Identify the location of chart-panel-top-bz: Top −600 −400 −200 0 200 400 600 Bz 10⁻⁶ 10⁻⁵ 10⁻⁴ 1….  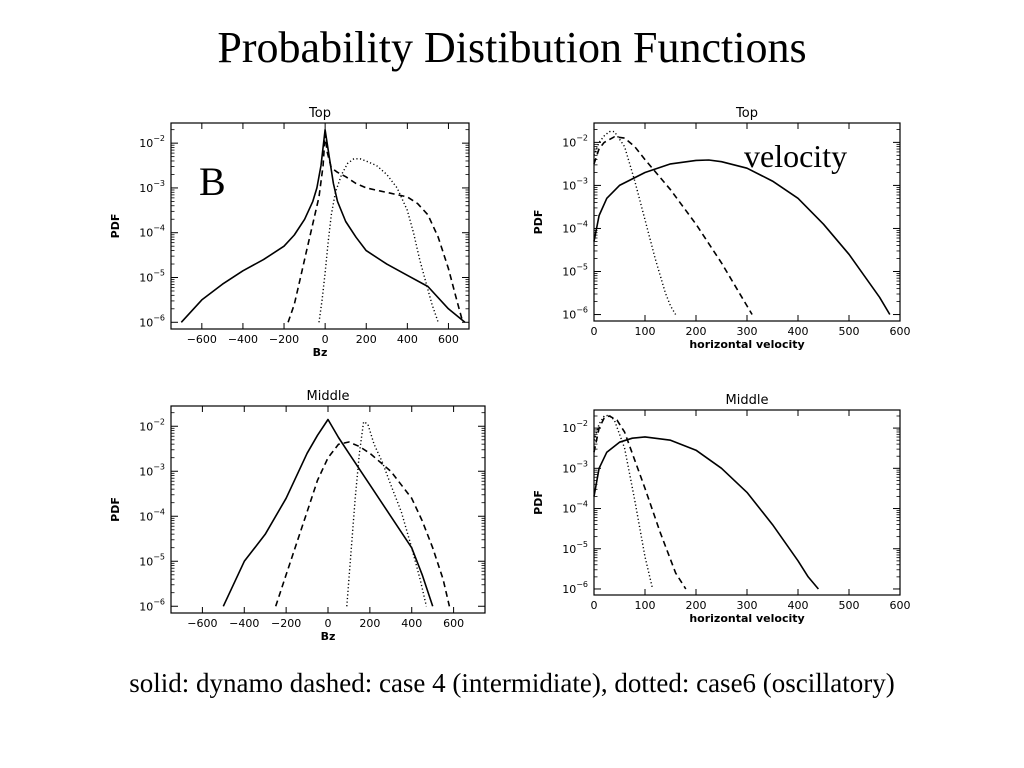
(289, 232).